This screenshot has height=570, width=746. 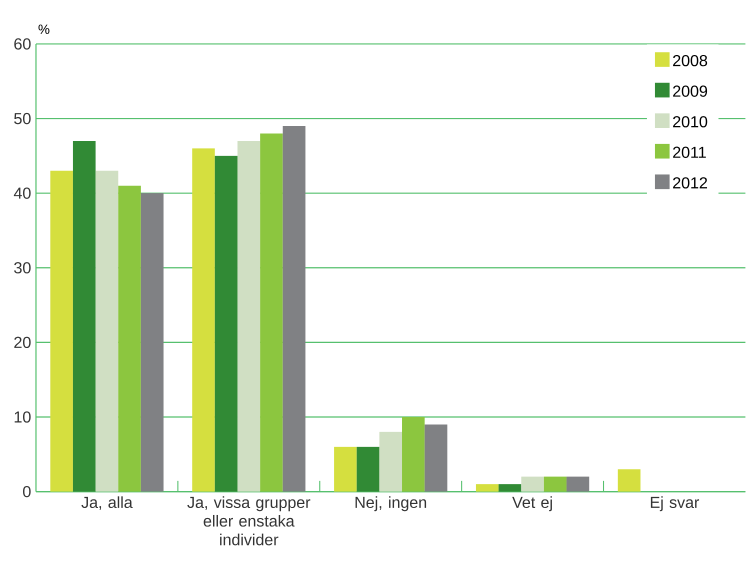 What do you see at coordinates (107, 503) in the screenshot?
I see `x-tick-label: Ja, alla` at bounding box center [107, 503].